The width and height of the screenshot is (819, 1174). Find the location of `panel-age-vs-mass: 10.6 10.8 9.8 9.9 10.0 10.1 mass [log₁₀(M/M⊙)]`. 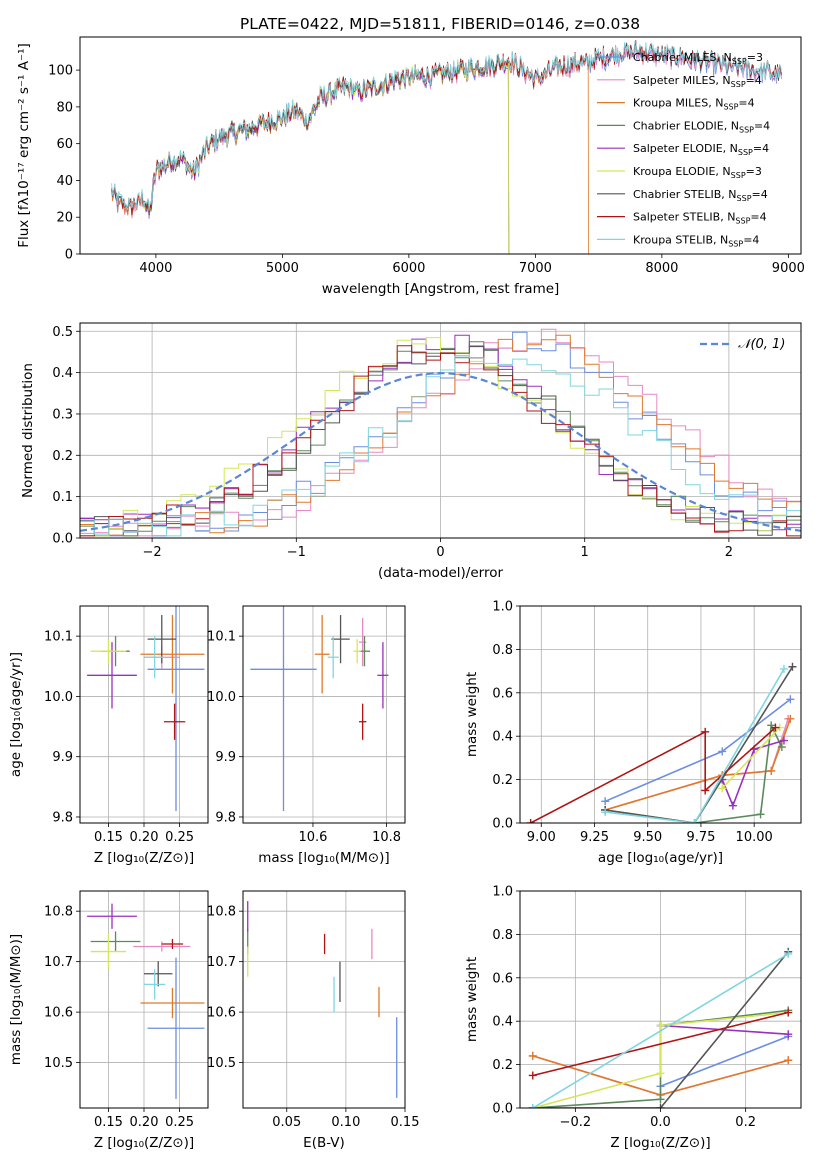

panel-age-vs-mass: 10.6 10.8 9.8 9.9 10.0 10.1 mass [log₁₀(M/M⊙)] is located at coordinates (306, 735).